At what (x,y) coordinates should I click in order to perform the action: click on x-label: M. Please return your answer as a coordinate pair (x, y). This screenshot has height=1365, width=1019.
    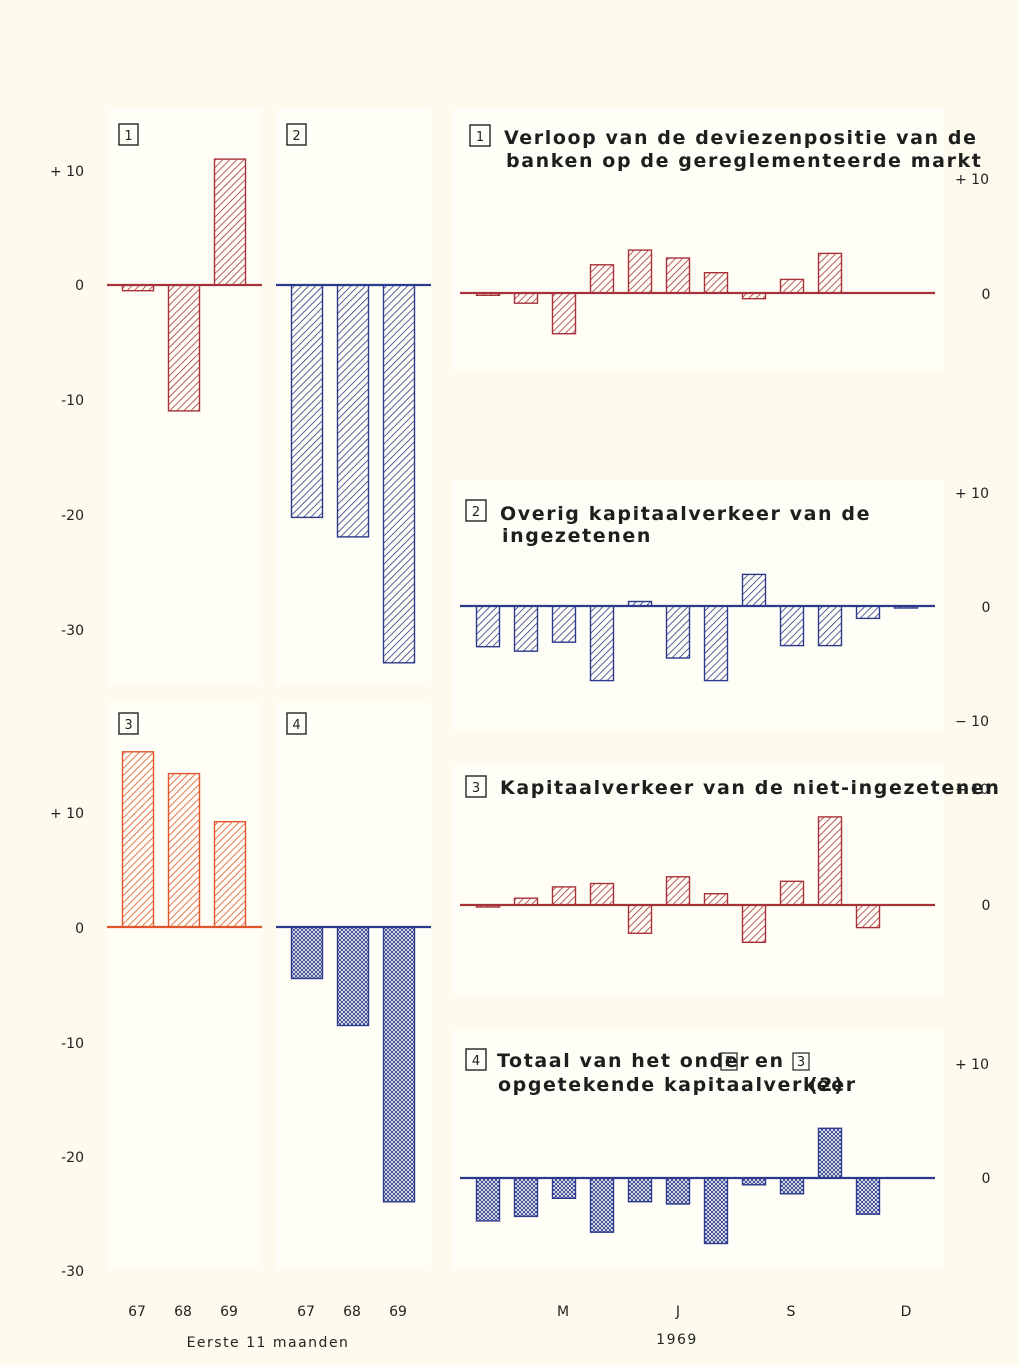
    Looking at the image, I should click on (563, 1312).